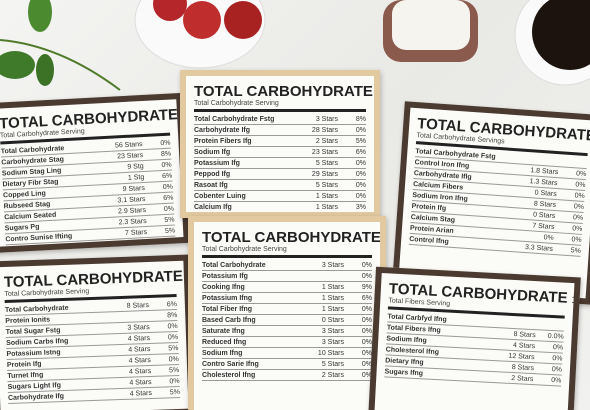 The width and height of the screenshot is (590, 410). Describe the element at coordinates (225, 276) in the screenshot. I see `nutrient-cell: Potassium Ifg` at that location.